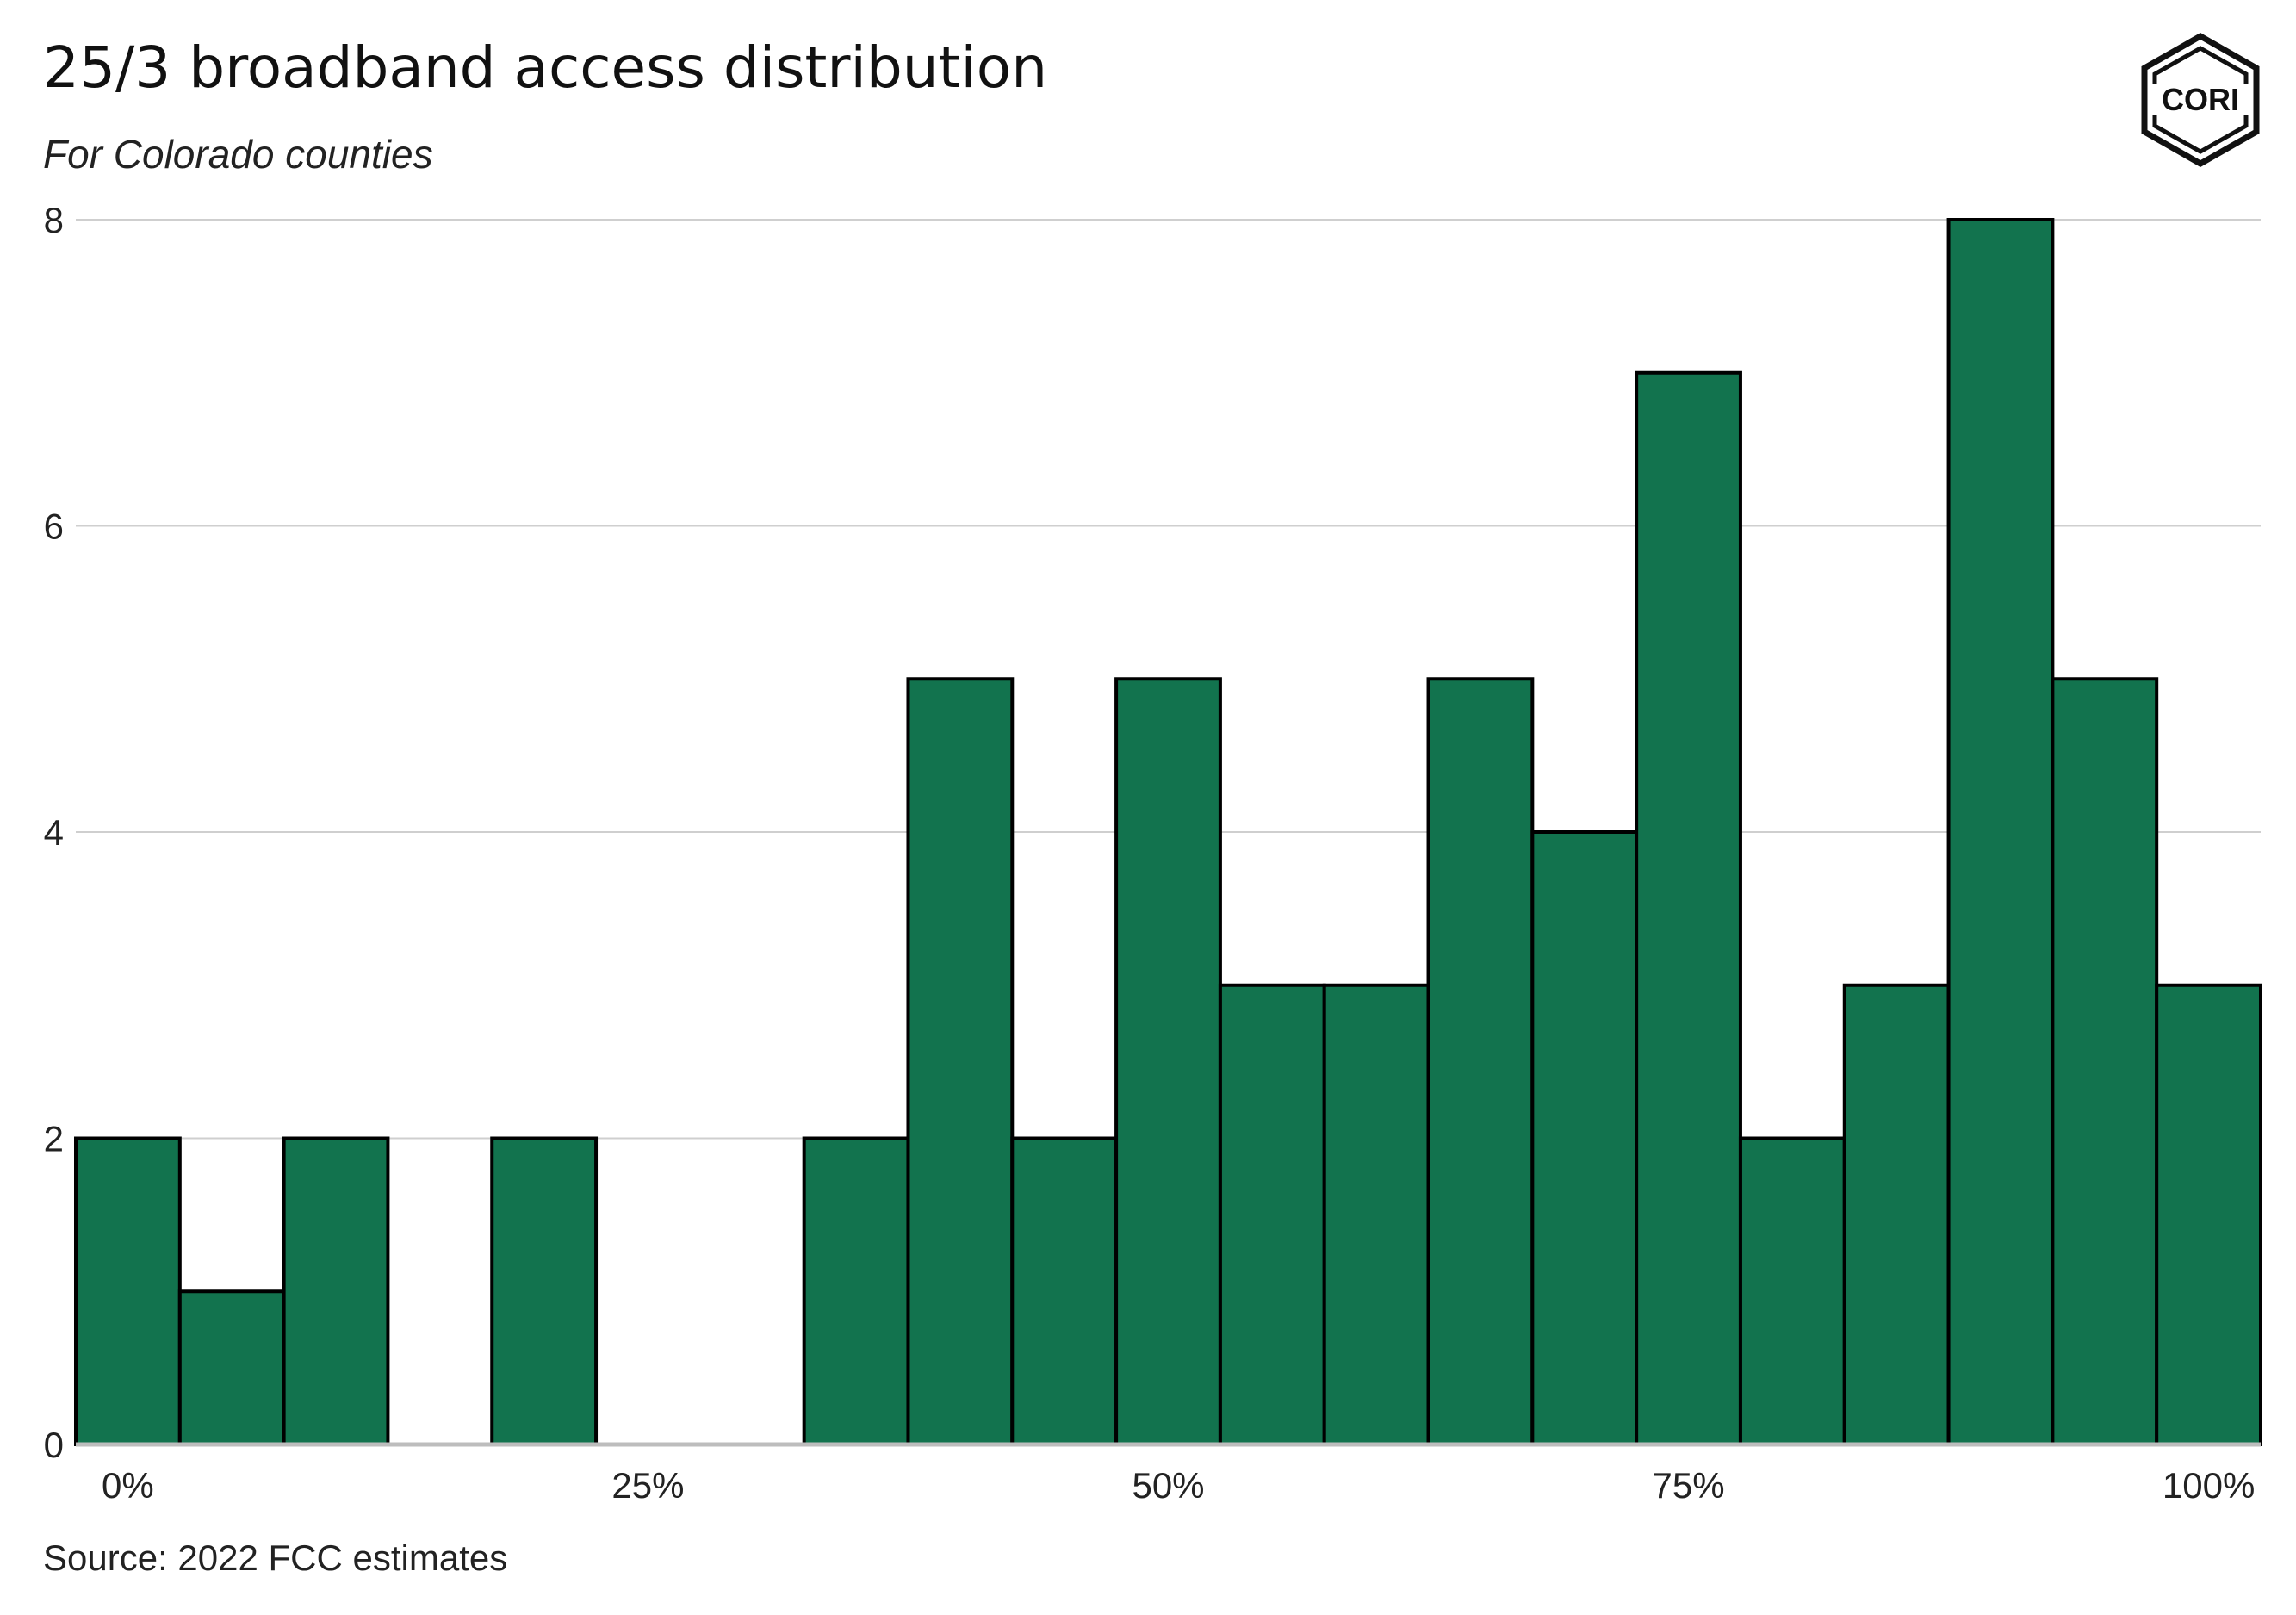  I want to click on x-tick-label: 75%, so click(1689, 1485).